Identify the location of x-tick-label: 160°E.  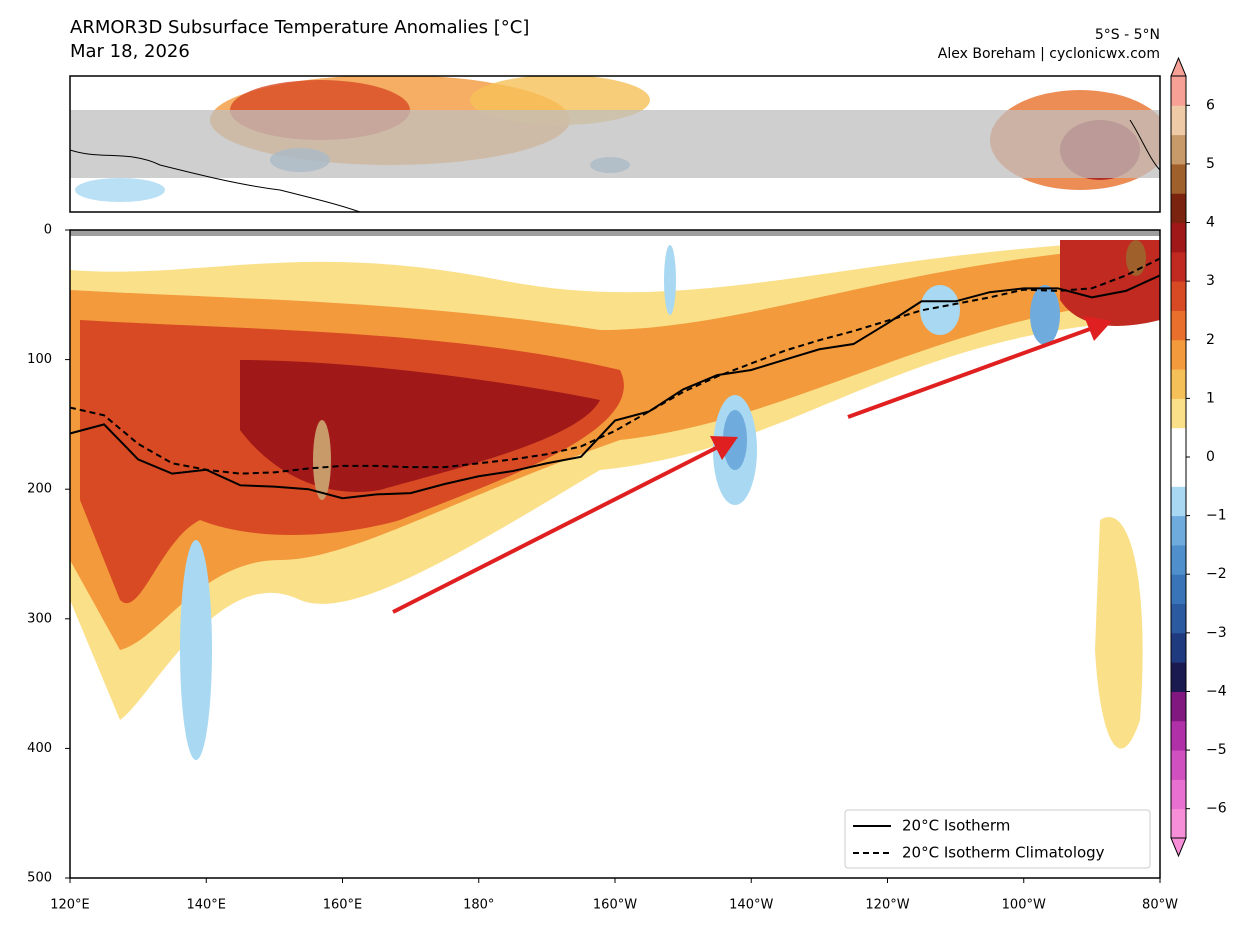
(343, 905).